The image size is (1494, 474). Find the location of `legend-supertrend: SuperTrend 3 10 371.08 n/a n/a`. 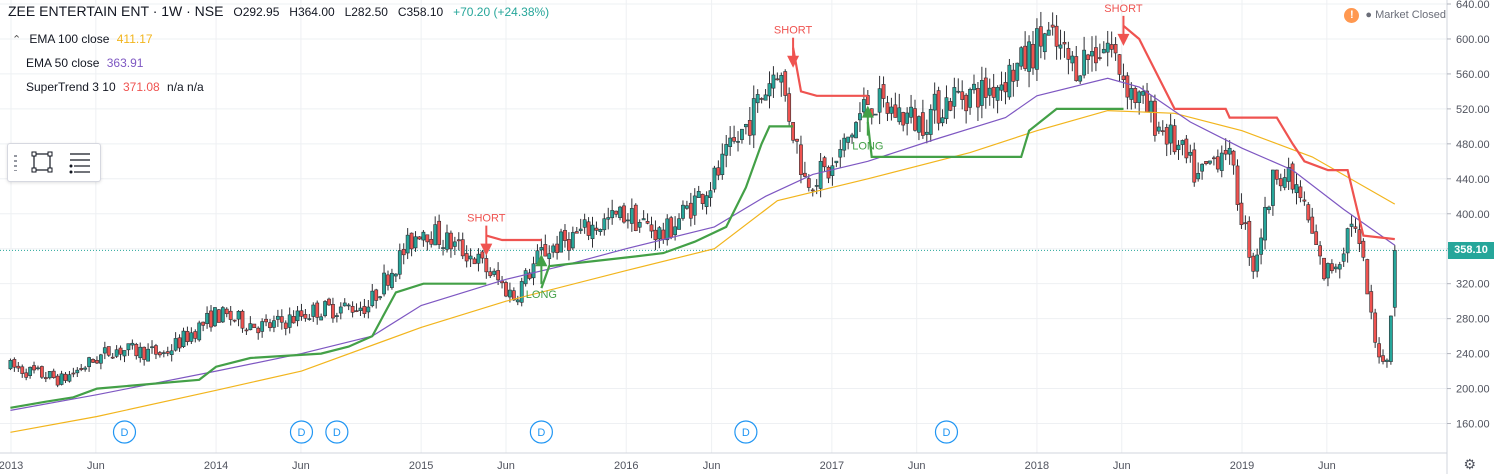

legend-supertrend: SuperTrend 3 10 371.08 n/a n/a is located at coordinates (115, 87).